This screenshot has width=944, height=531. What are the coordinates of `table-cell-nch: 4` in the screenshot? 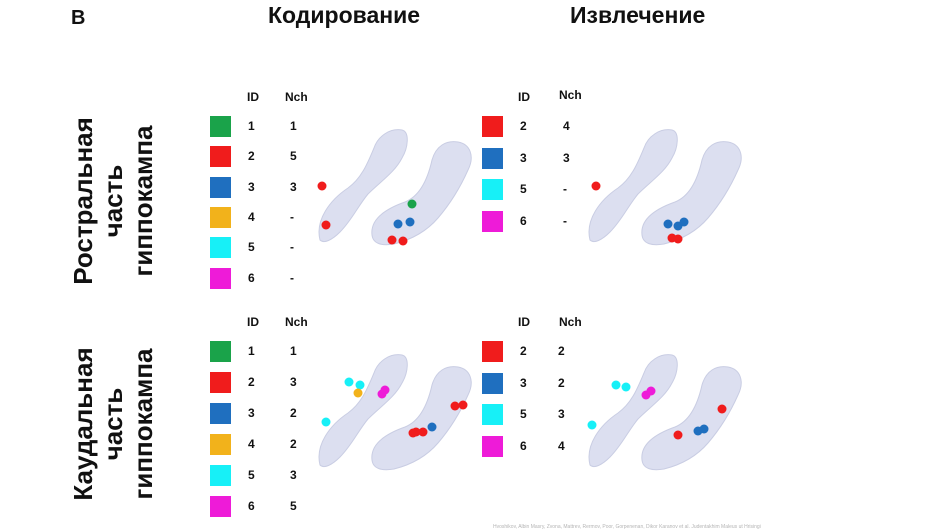 It's located at (561, 446).